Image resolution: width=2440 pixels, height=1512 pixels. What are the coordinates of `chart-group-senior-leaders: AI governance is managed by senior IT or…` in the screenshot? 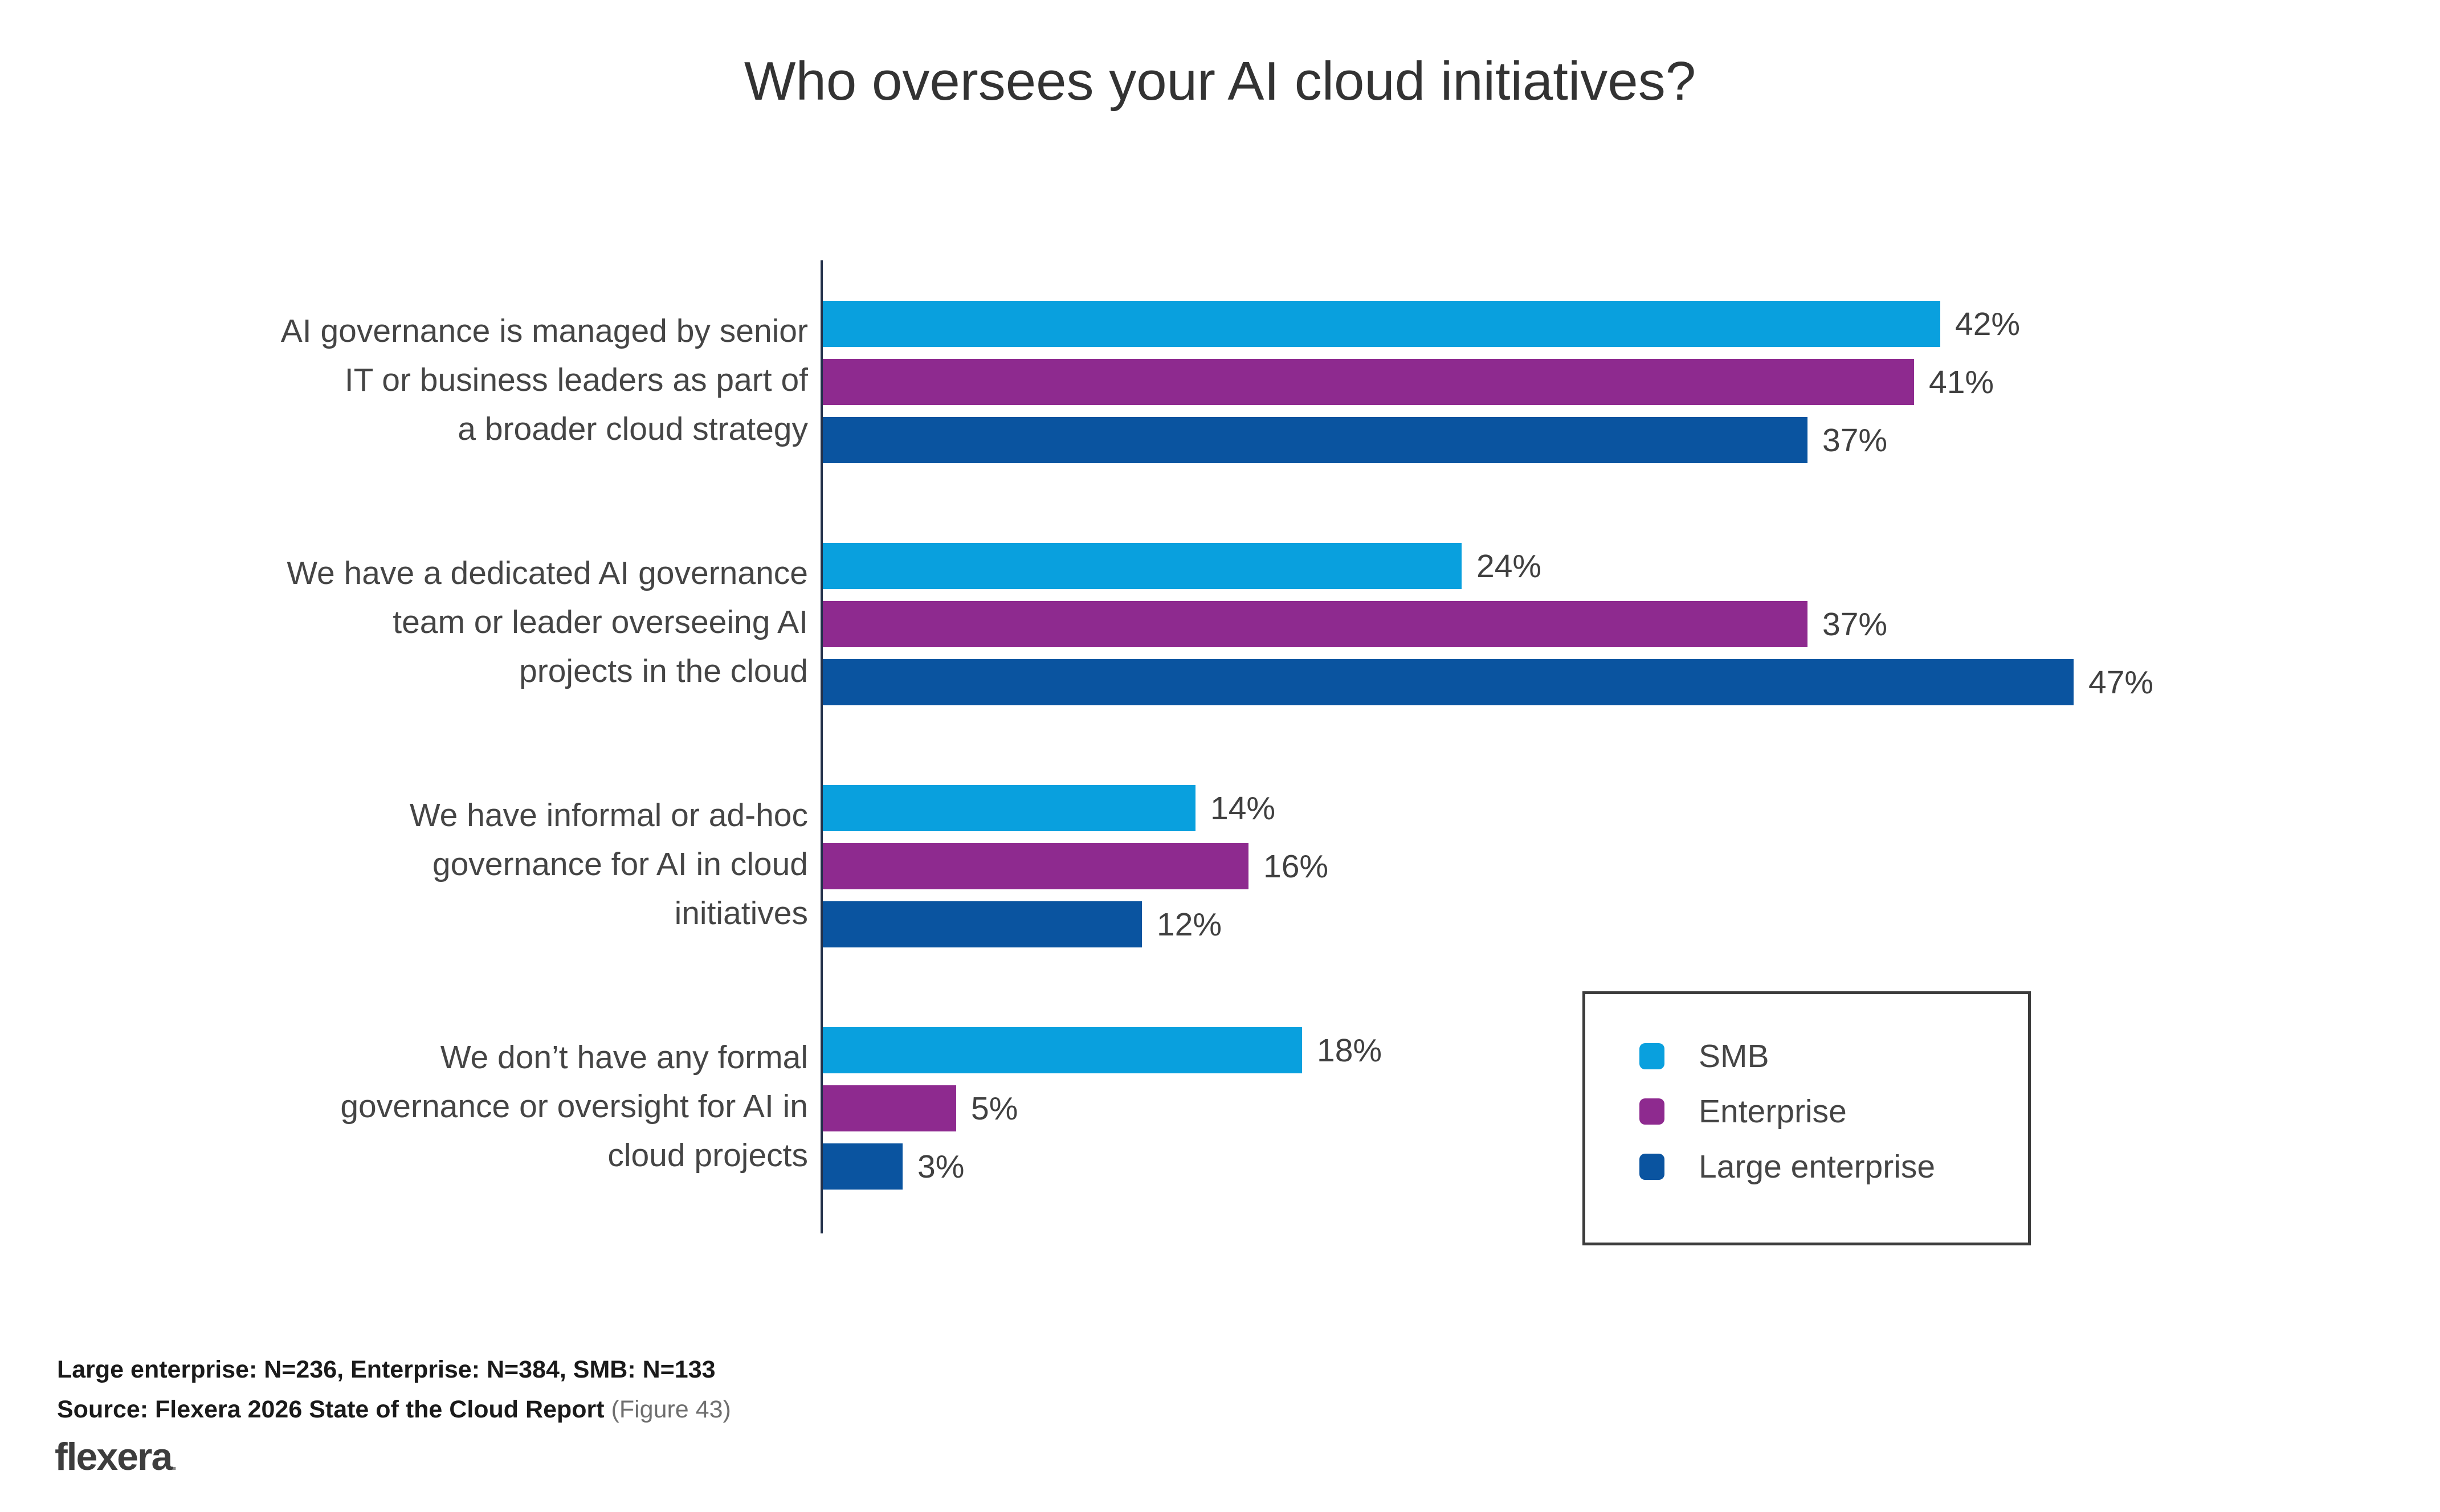 It's located at (1220, 382).